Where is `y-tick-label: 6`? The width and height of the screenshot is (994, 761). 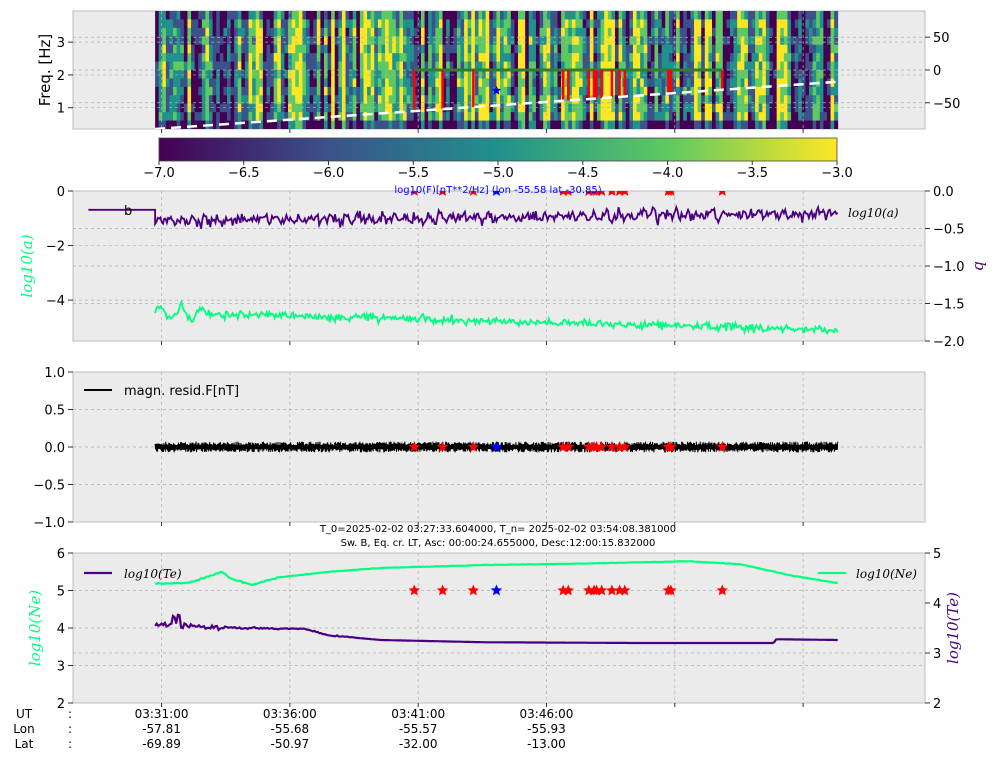 y-tick-label: 6 is located at coordinates (61, 554).